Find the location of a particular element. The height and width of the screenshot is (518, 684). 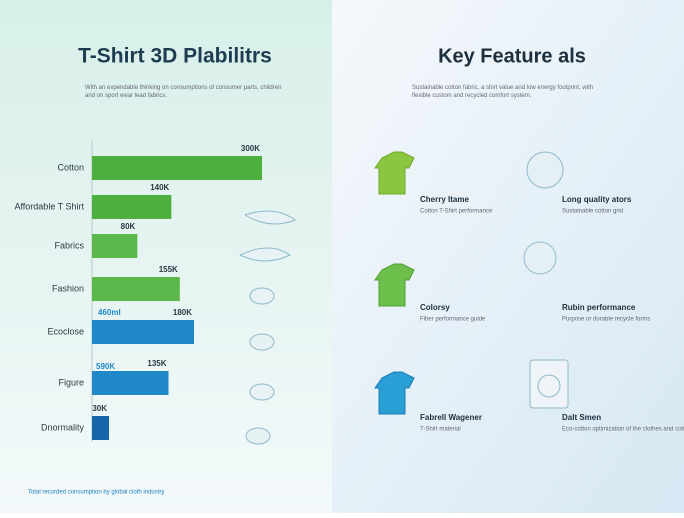

category-label: Fashion is located at coordinates (68, 288).